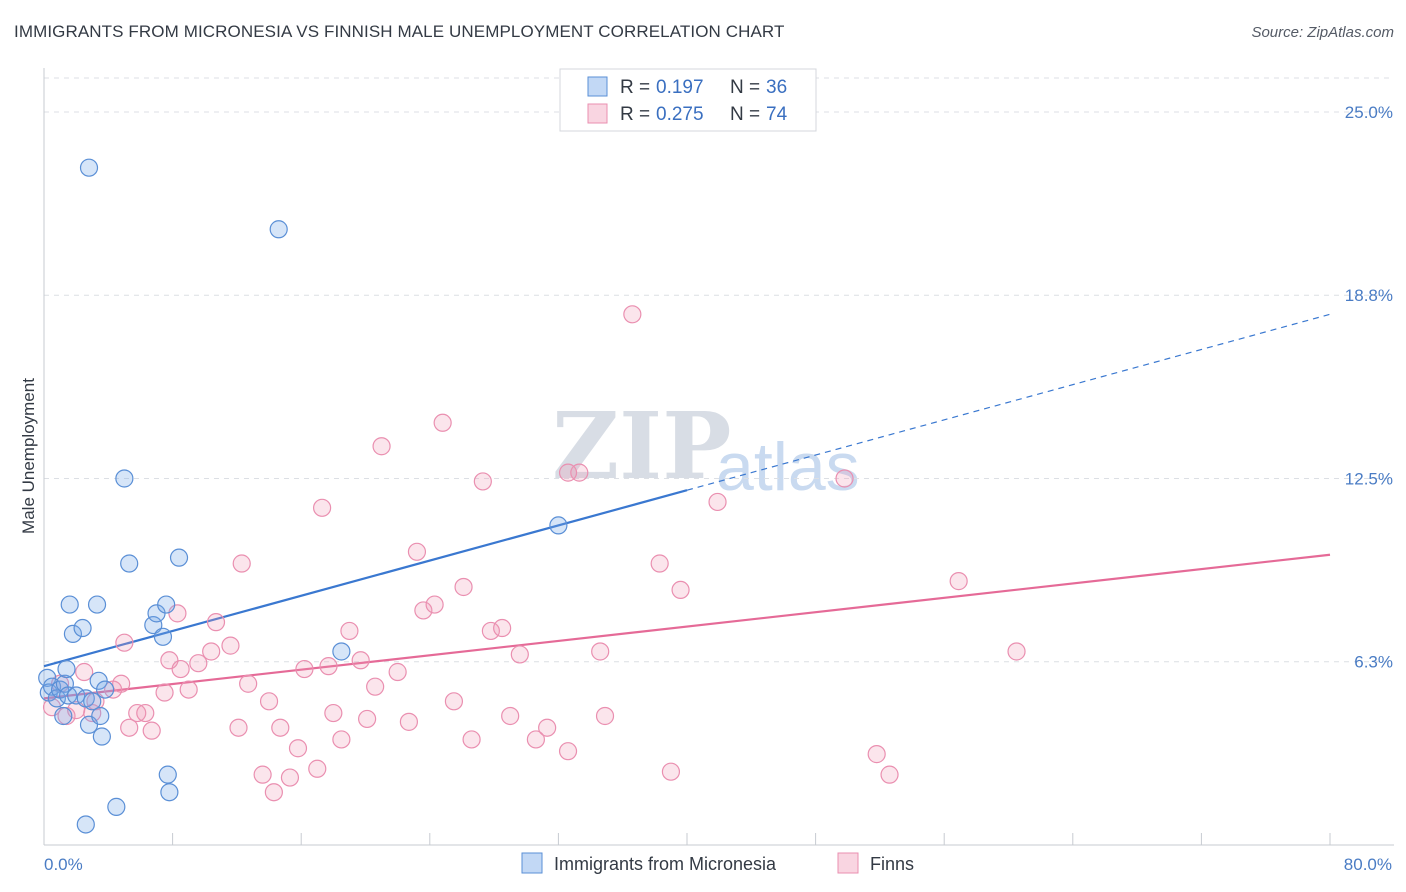 This screenshot has width=1406, height=892. I want to click on watermark-zip: ZIP, so click(641, 446).